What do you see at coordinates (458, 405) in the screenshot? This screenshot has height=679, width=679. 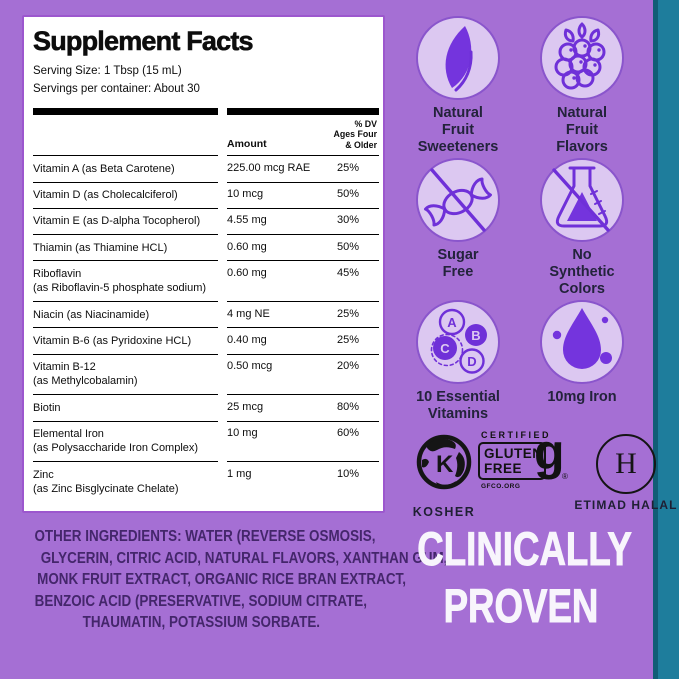 I see `feature-label: 10 Essential Vitamins` at bounding box center [458, 405].